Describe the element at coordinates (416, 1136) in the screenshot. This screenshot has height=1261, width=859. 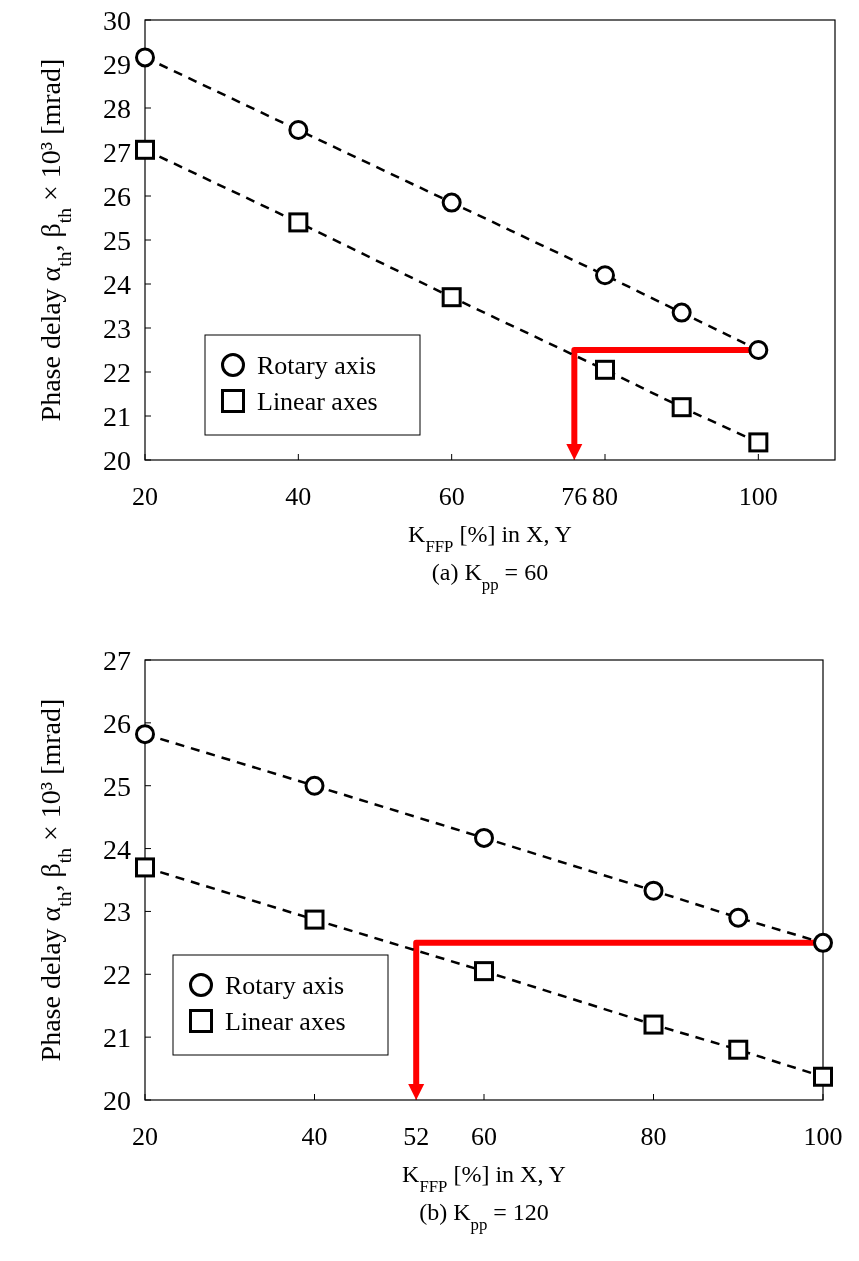
I see `x-tick-label: 52` at that location.